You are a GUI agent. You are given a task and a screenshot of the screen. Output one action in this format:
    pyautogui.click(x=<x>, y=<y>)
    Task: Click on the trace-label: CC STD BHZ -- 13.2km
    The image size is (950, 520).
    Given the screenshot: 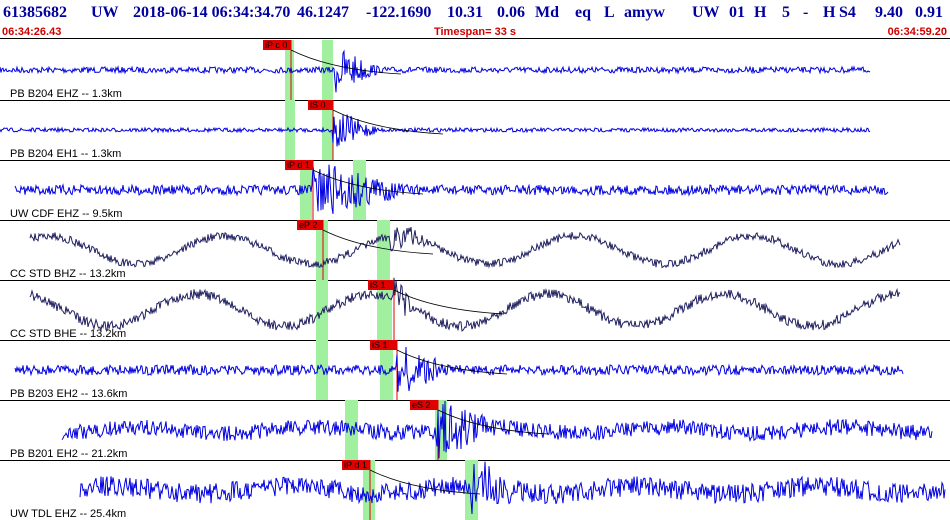 What is the action you would take?
    pyautogui.click(x=68, y=274)
    